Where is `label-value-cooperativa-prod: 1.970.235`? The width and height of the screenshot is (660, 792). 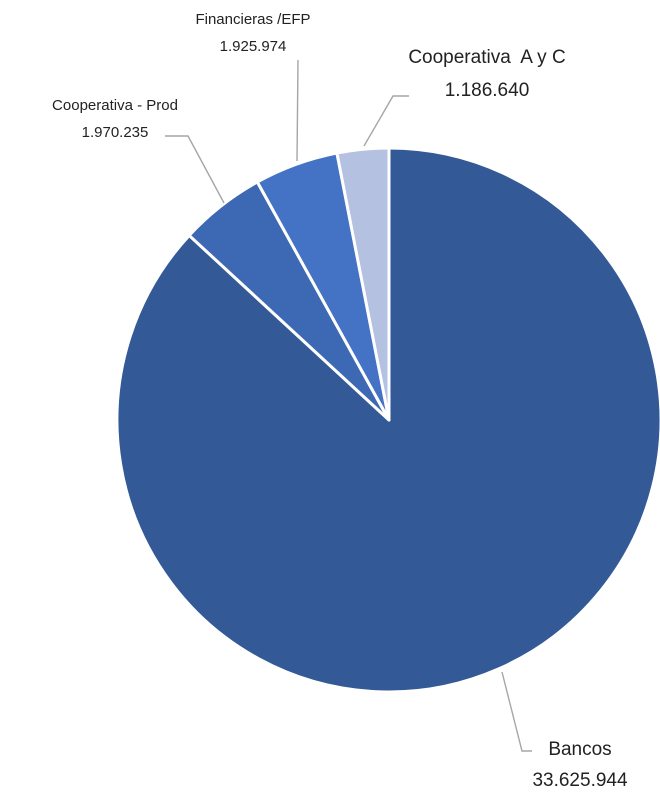
label-value-cooperativa-prod: 1.970.235 is located at coordinates (115, 132).